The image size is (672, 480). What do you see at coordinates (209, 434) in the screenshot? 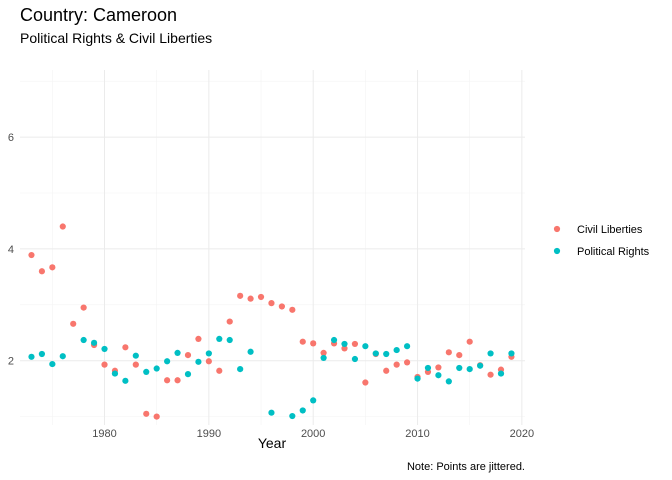
I see `x-tick-label: 1990` at bounding box center [209, 434].